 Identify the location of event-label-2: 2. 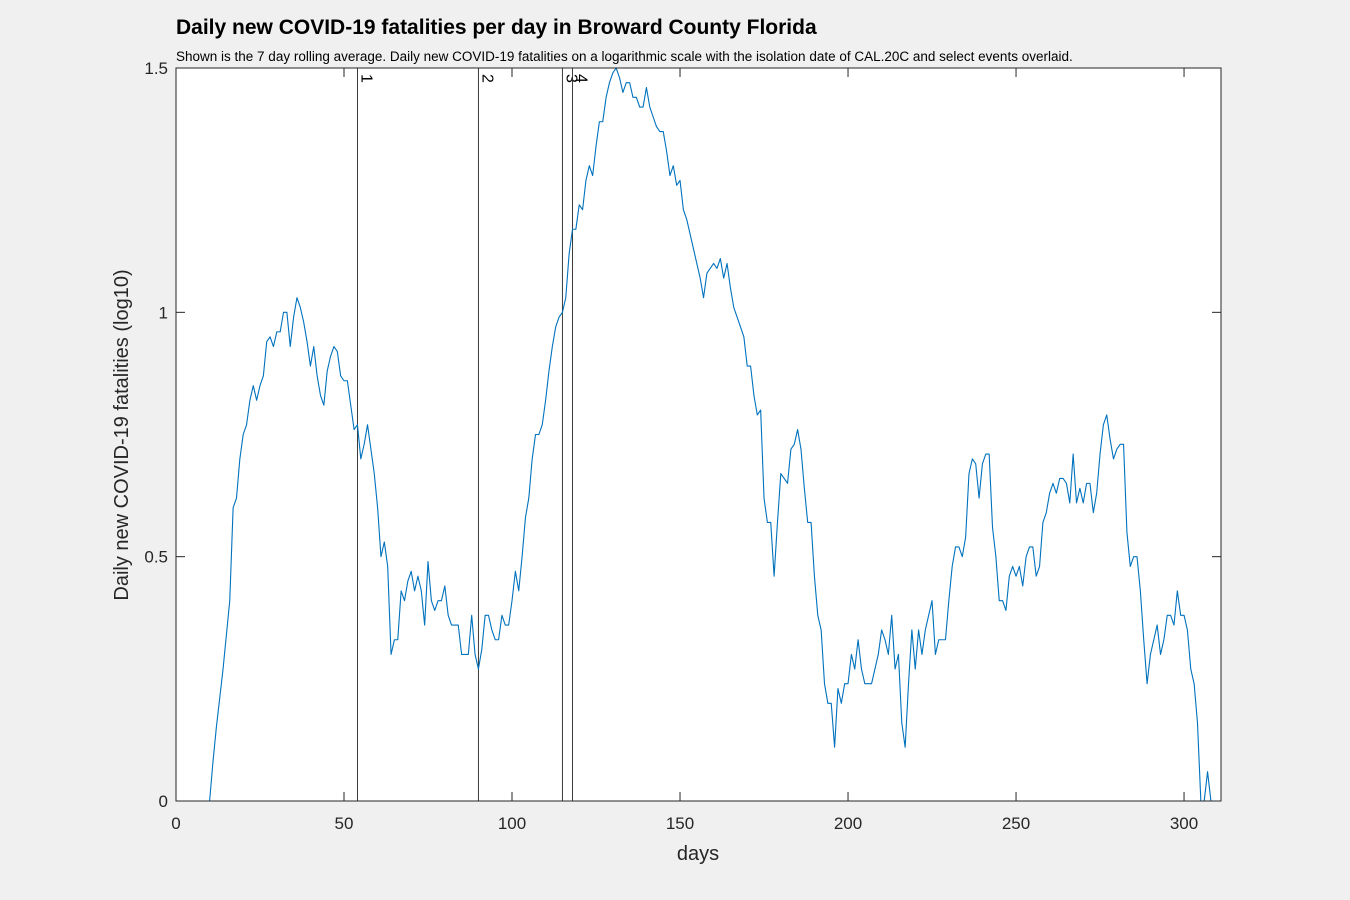
(486, 78).